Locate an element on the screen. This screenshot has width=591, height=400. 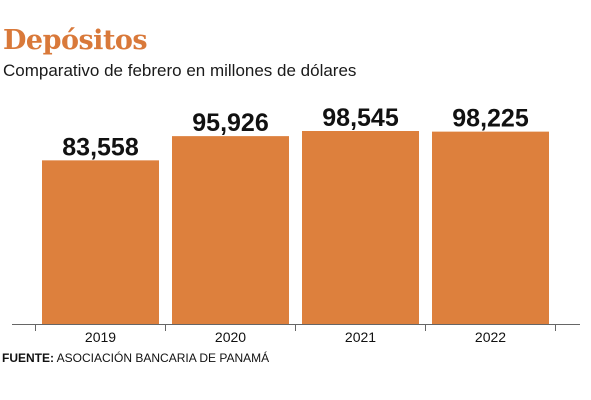
x-tick-label: 2019 is located at coordinates (100, 337).